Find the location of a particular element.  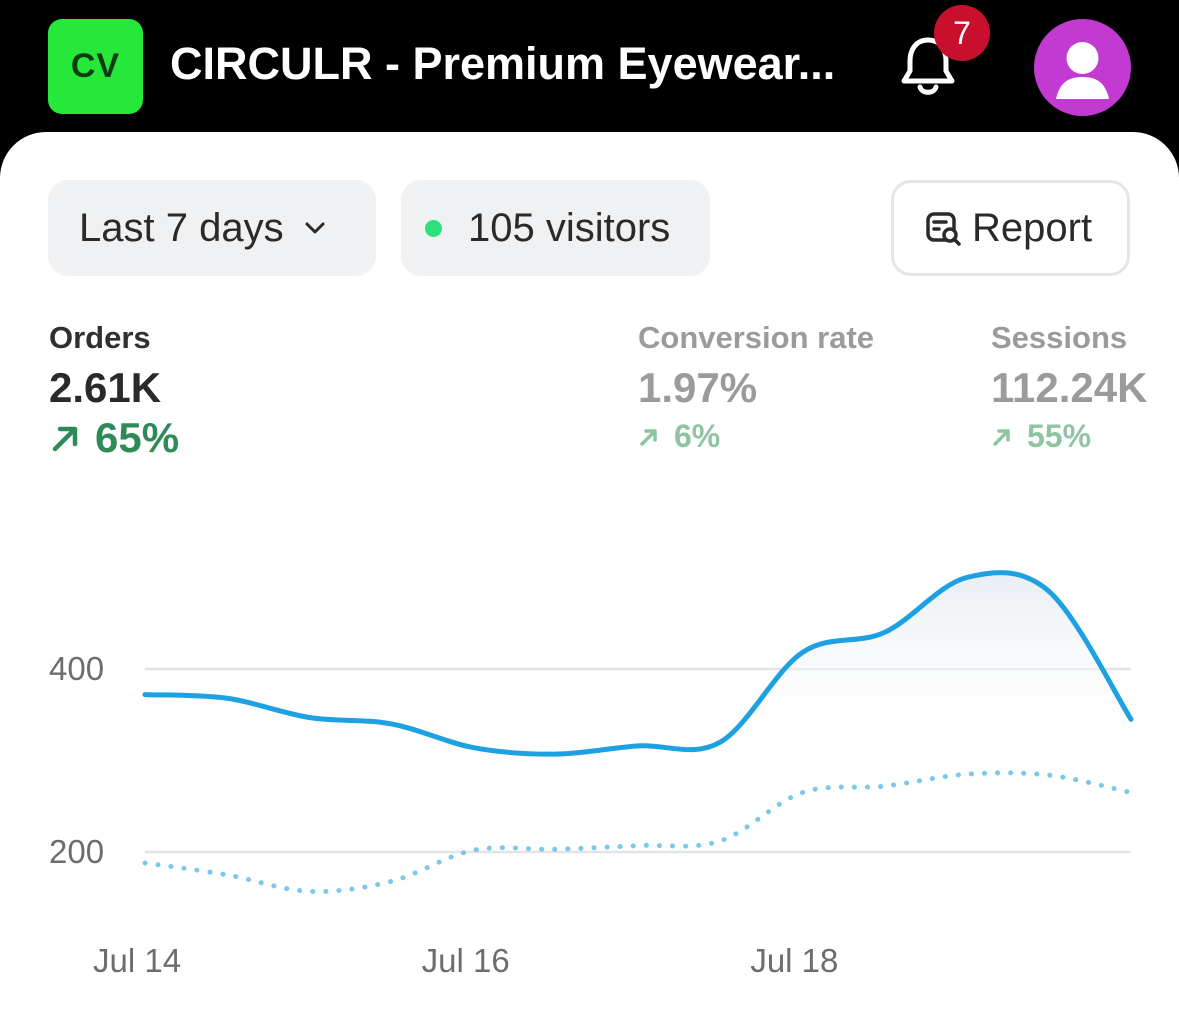

visitors-label: 105 visitors is located at coordinates (569, 227).